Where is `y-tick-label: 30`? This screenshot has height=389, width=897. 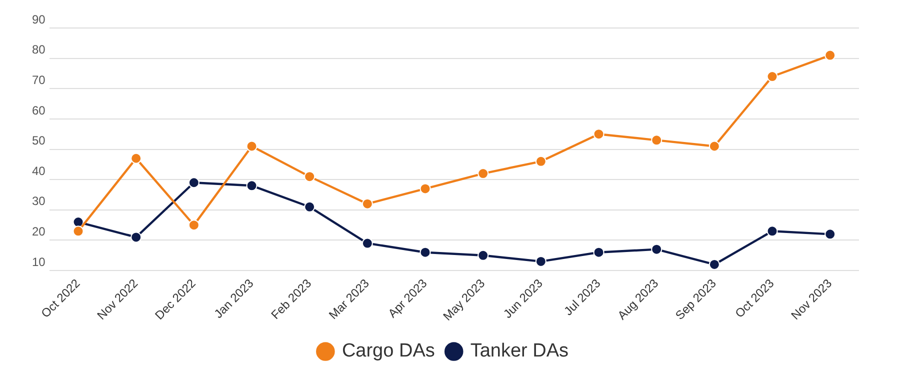
y-tick-label: 30 is located at coordinates (39, 201).